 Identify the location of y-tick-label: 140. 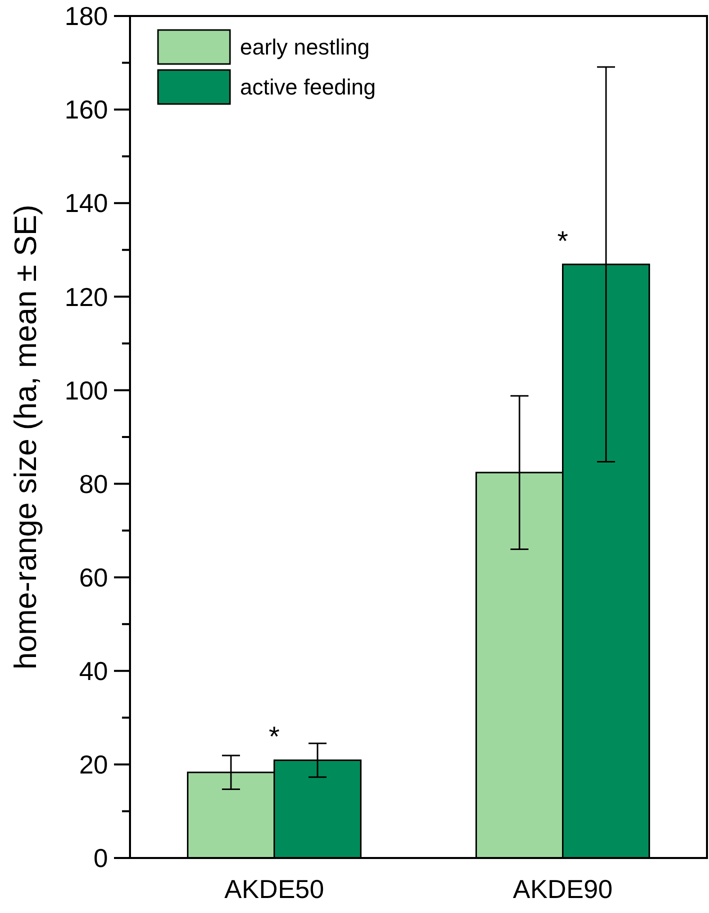
(86, 203).